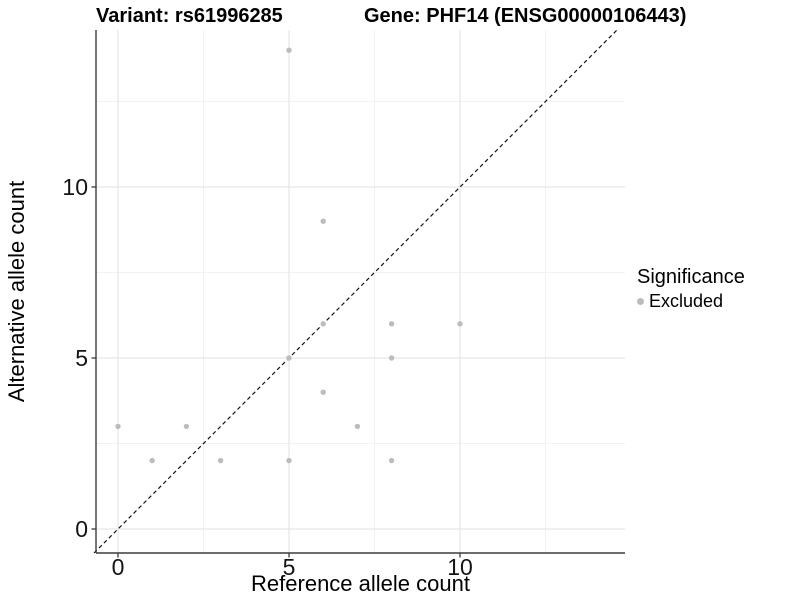 This screenshot has width=800, height=600. What do you see at coordinates (460, 567) in the screenshot?
I see `x-tick-label: 10` at bounding box center [460, 567].